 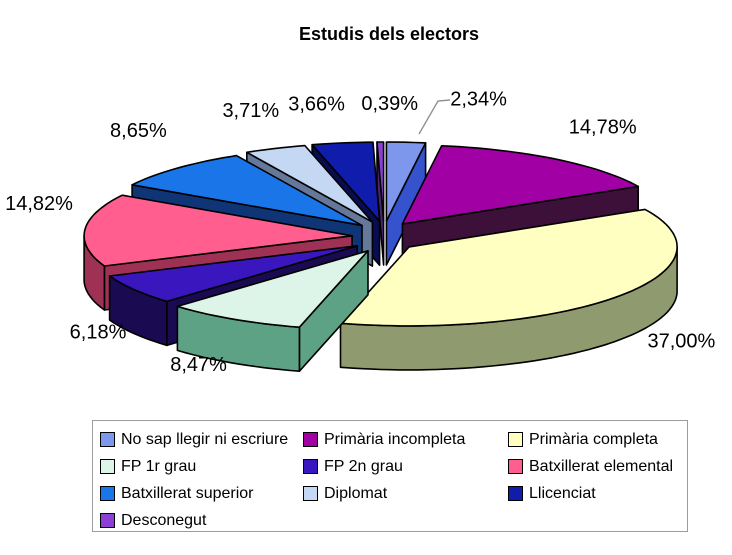 I want to click on slice-percent-label-desconegut: 0,39%, so click(x=389, y=104).